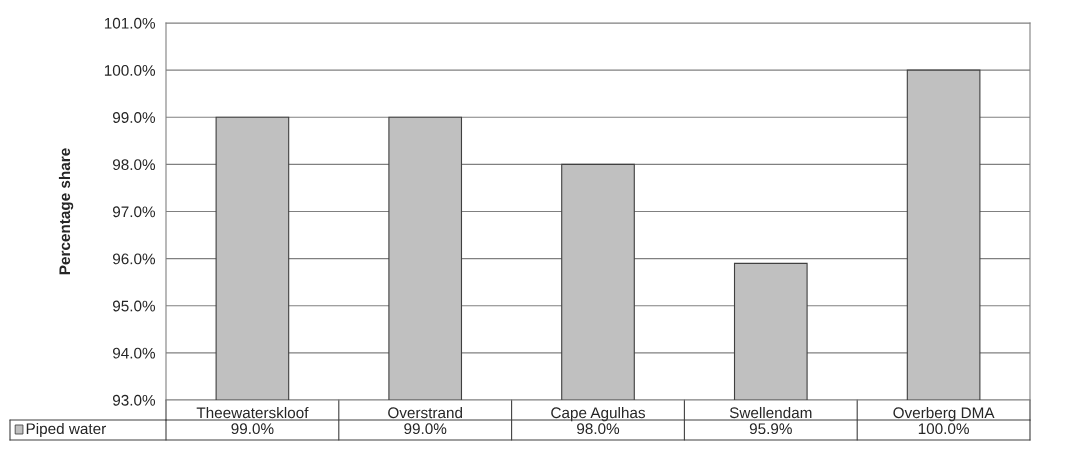 This screenshot has width=1066, height=455. I want to click on y-tick-label: 95.0%, so click(134, 306).